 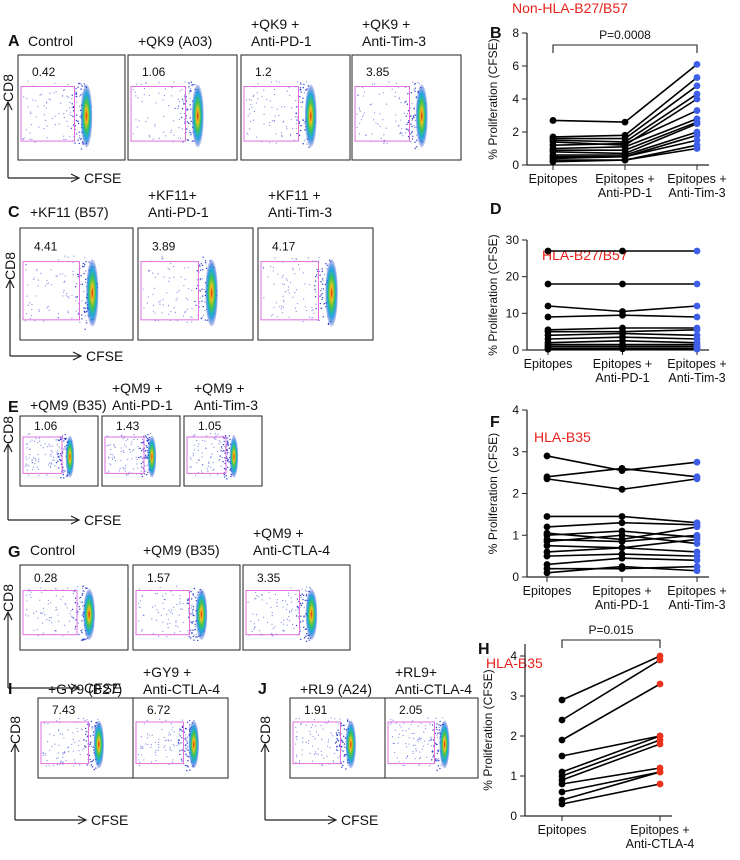 What do you see at coordinates (50, 41) in the screenshot?
I see `panel-title: Control` at bounding box center [50, 41].